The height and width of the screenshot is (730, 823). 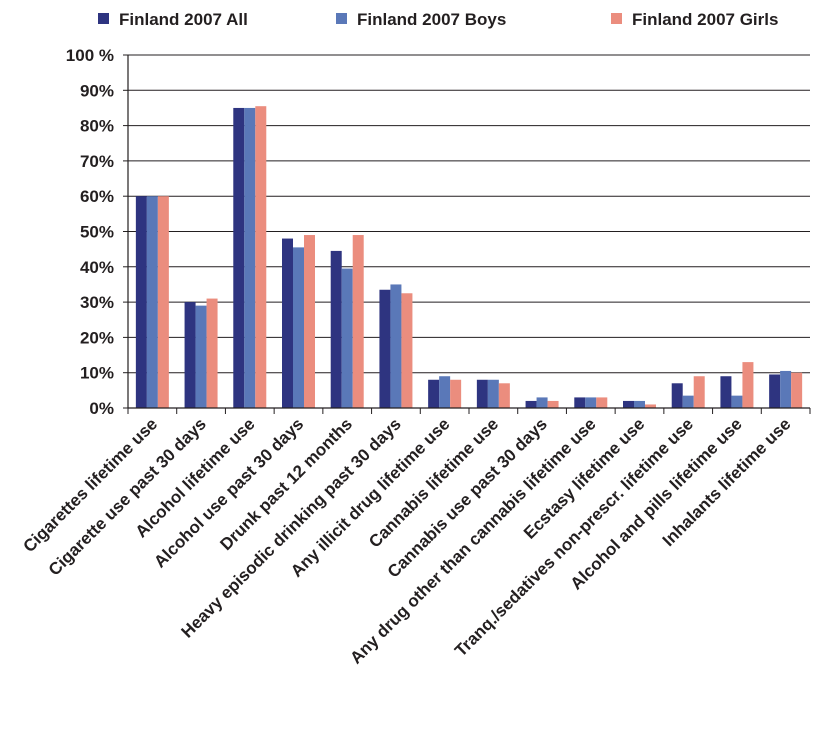 I want to click on bar-finland-2007-boys-cannabis-use-past-30-days, so click(x=542, y=402).